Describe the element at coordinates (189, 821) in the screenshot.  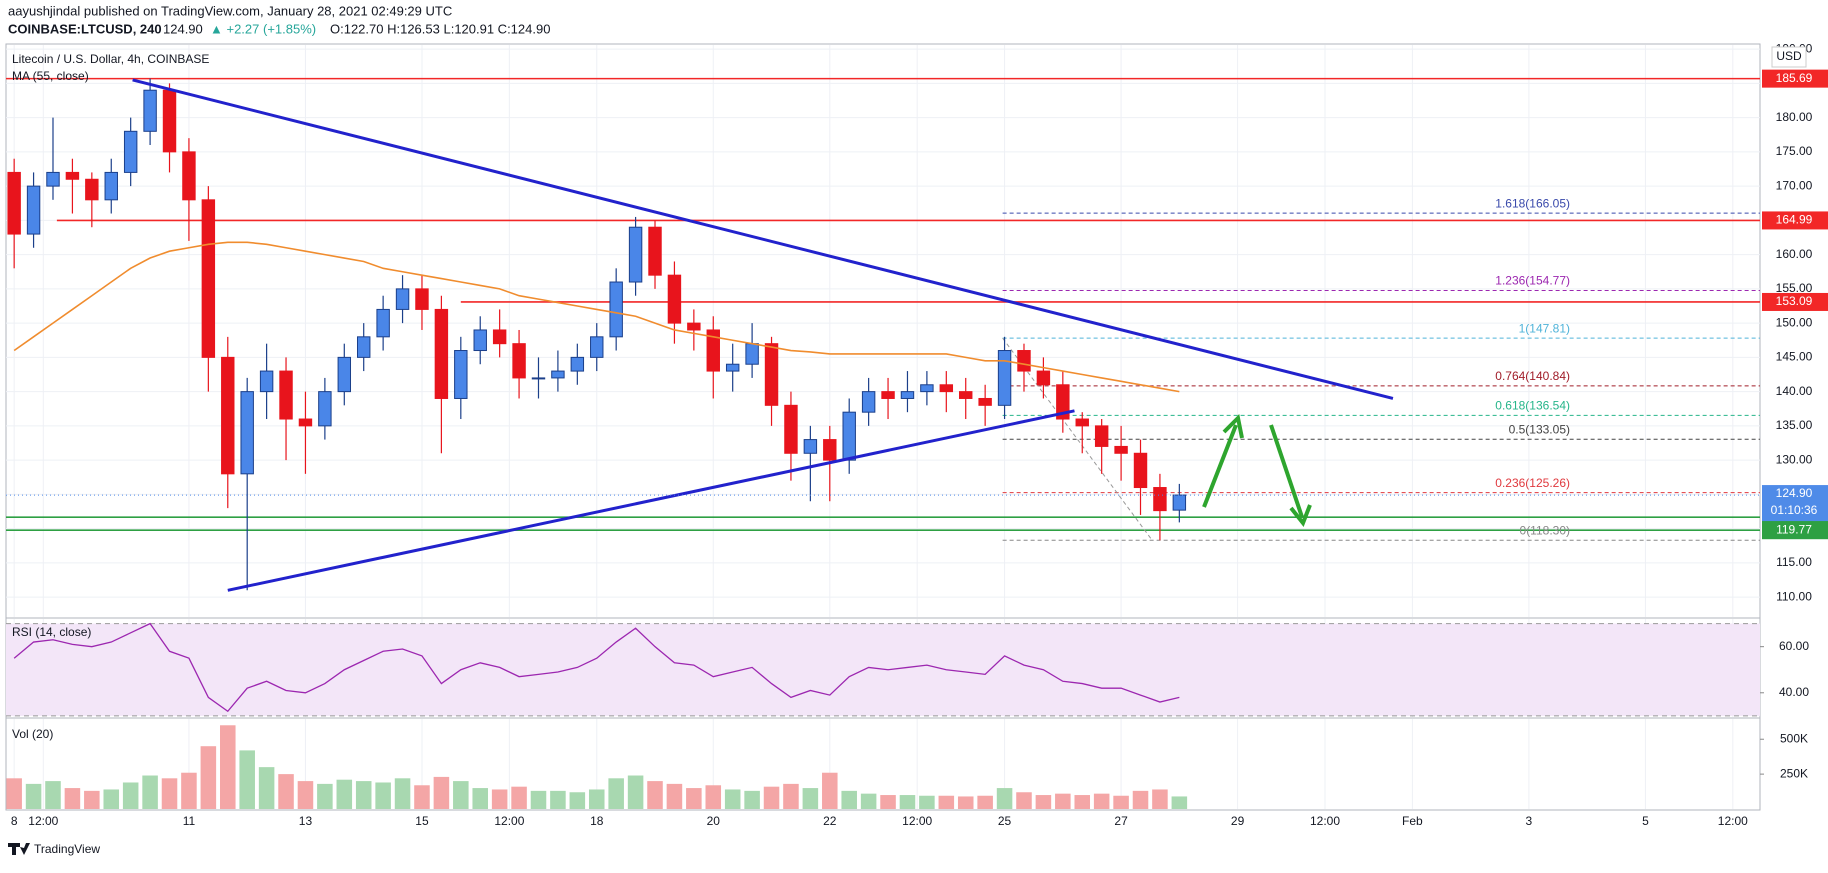
I see `x-tick-label: 11` at that location.